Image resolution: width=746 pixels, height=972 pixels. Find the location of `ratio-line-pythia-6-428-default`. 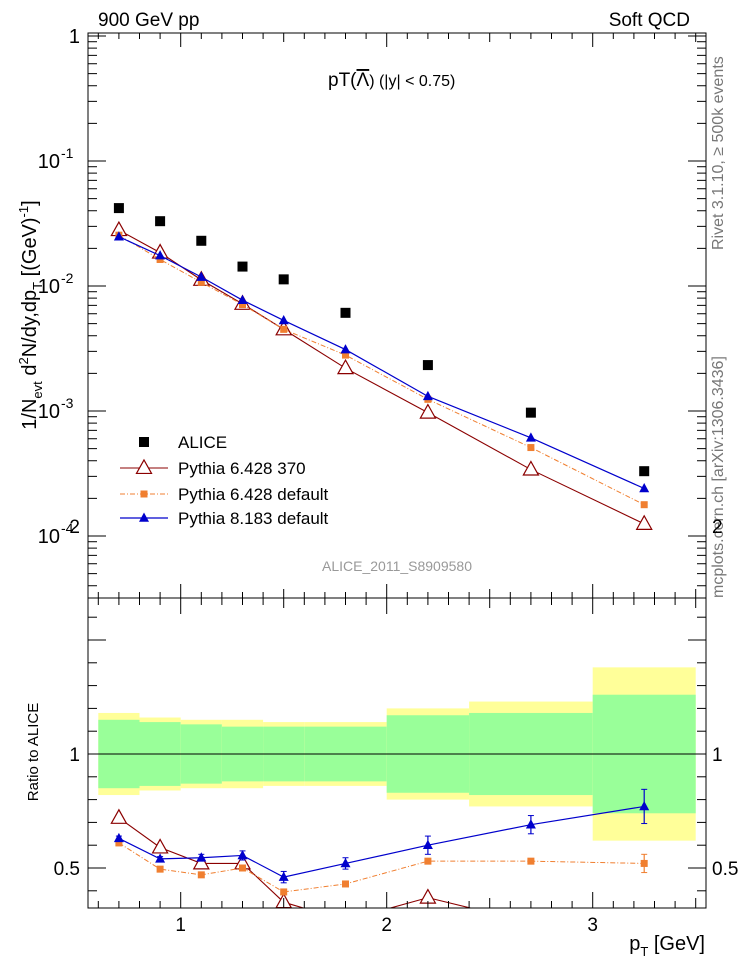

ratio-line-pythia-6-428-default is located at coordinates (381, 867).